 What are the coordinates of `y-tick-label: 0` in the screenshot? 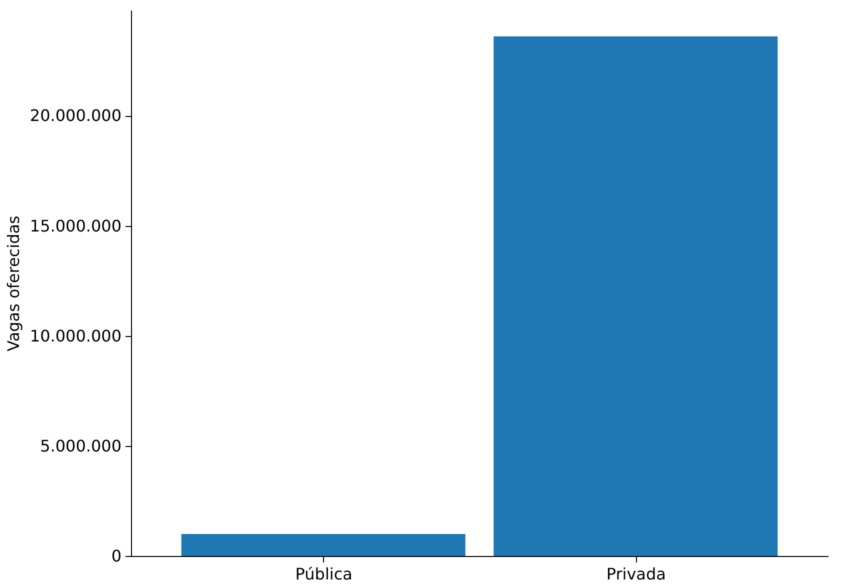 It's located at (116, 556).